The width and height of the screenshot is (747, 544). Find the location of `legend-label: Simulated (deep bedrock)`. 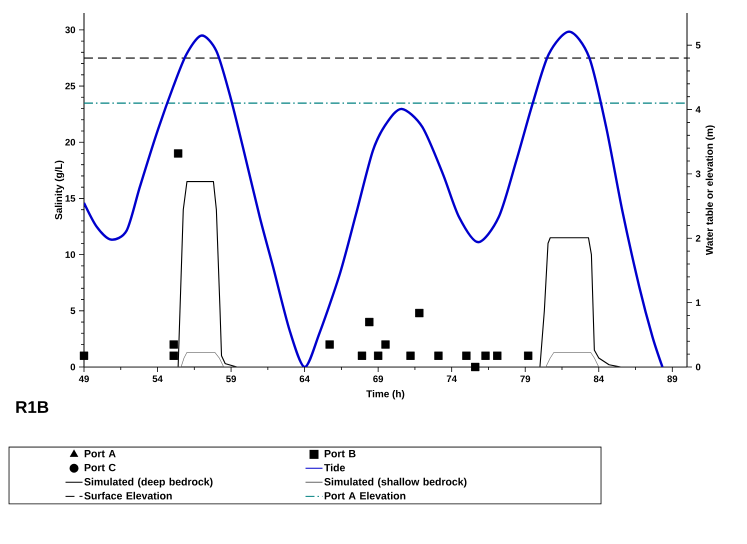

legend-label: Simulated (deep bedrock) is located at coordinates (148, 483).